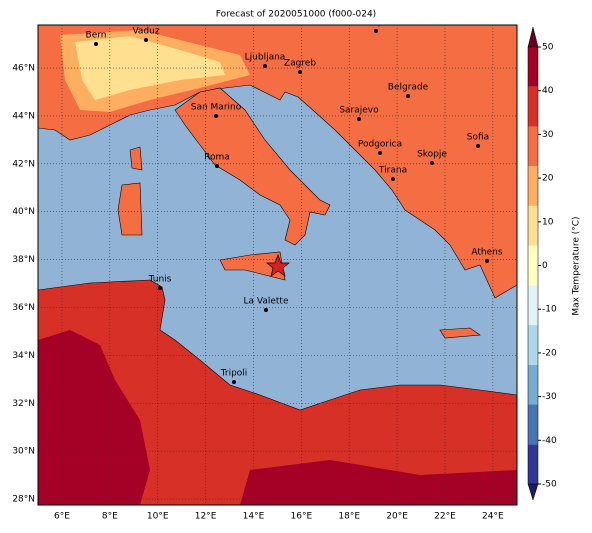  Describe the element at coordinates (265, 58) in the screenshot. I see `city-label: Ljubljana` at that location.